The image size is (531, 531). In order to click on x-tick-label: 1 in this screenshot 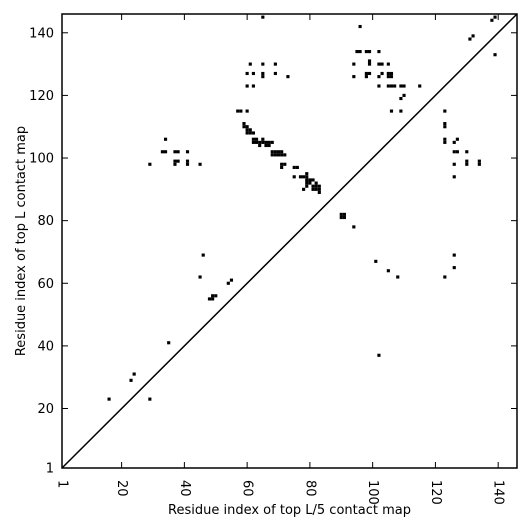, I will do `click(62, 484)`.